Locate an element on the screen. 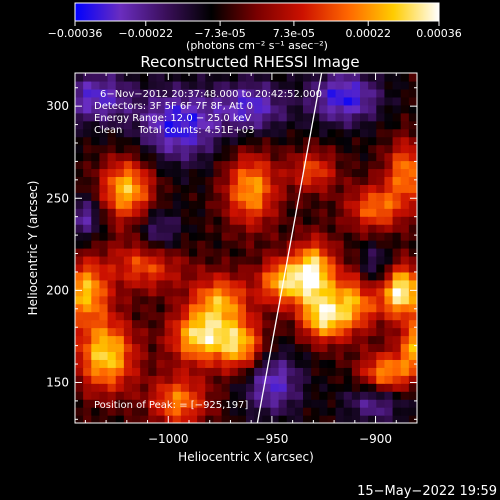 The width and height of the screenshot is (500, 500). footer-timestamp: 15−May−2022 19:59 is located at coordinates (427, 491).